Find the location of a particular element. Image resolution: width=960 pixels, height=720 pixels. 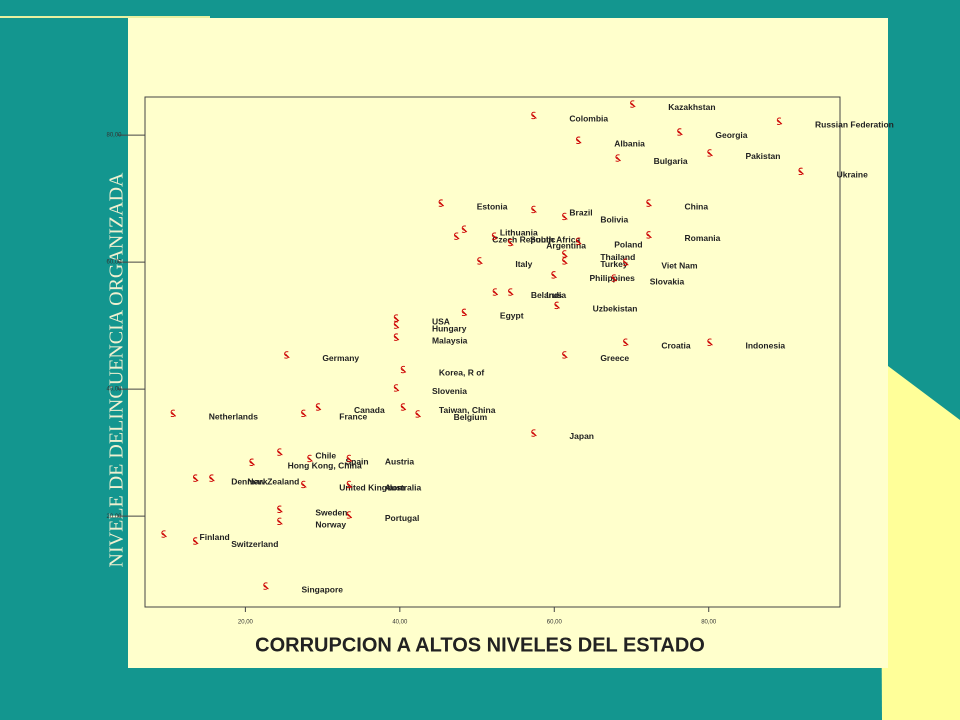

point-label: China is located at coordinates (696, 206).